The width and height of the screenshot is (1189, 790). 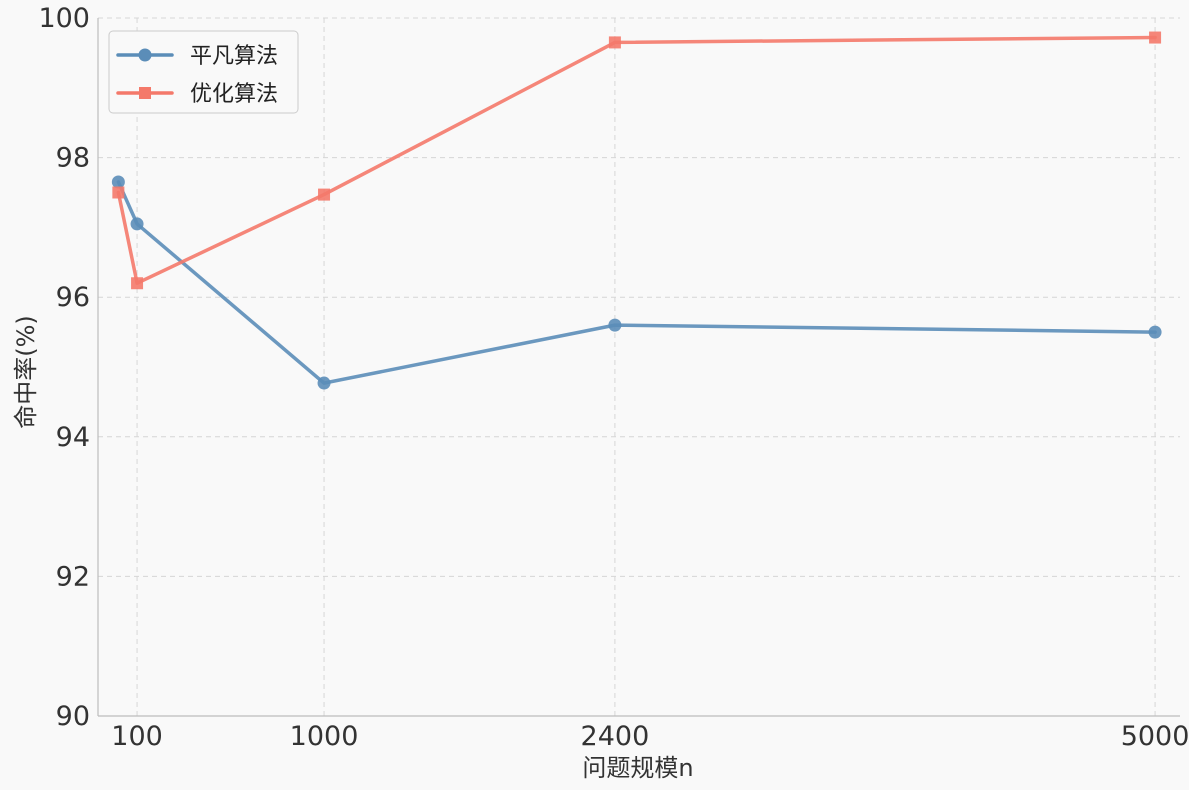 What do you see at coordinates (73, 158) in the screenshot?
I see `y-tick-label: 98` at bounding box center [73, 158].